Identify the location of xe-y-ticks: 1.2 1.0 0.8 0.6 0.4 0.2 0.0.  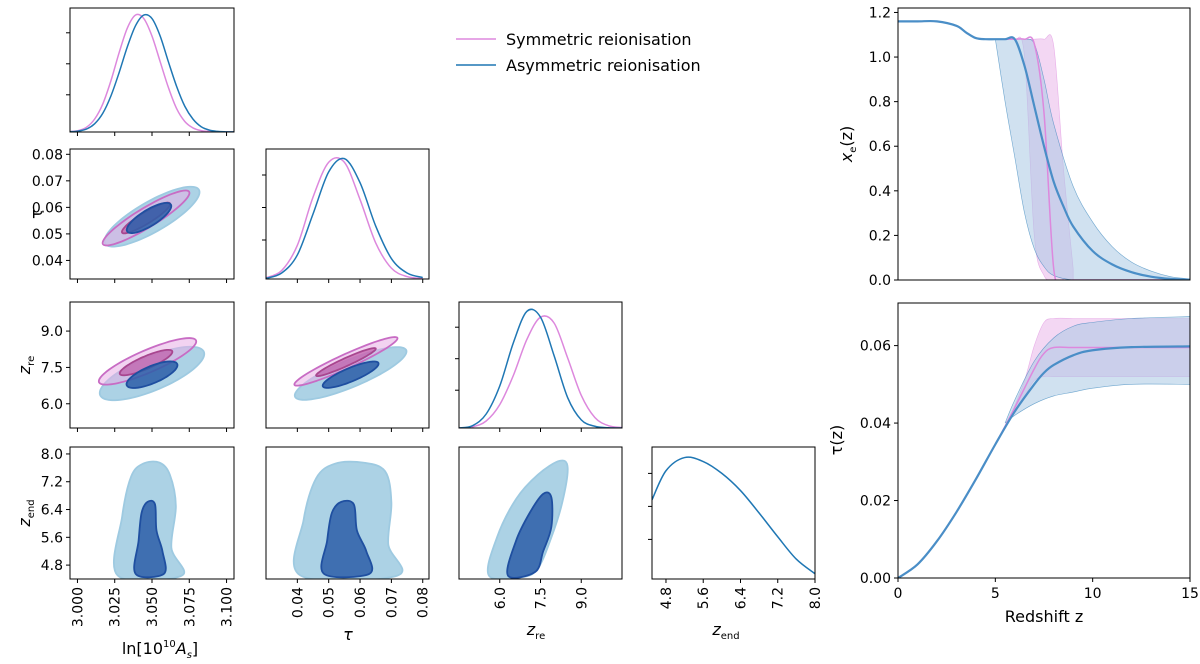
(883, 147).